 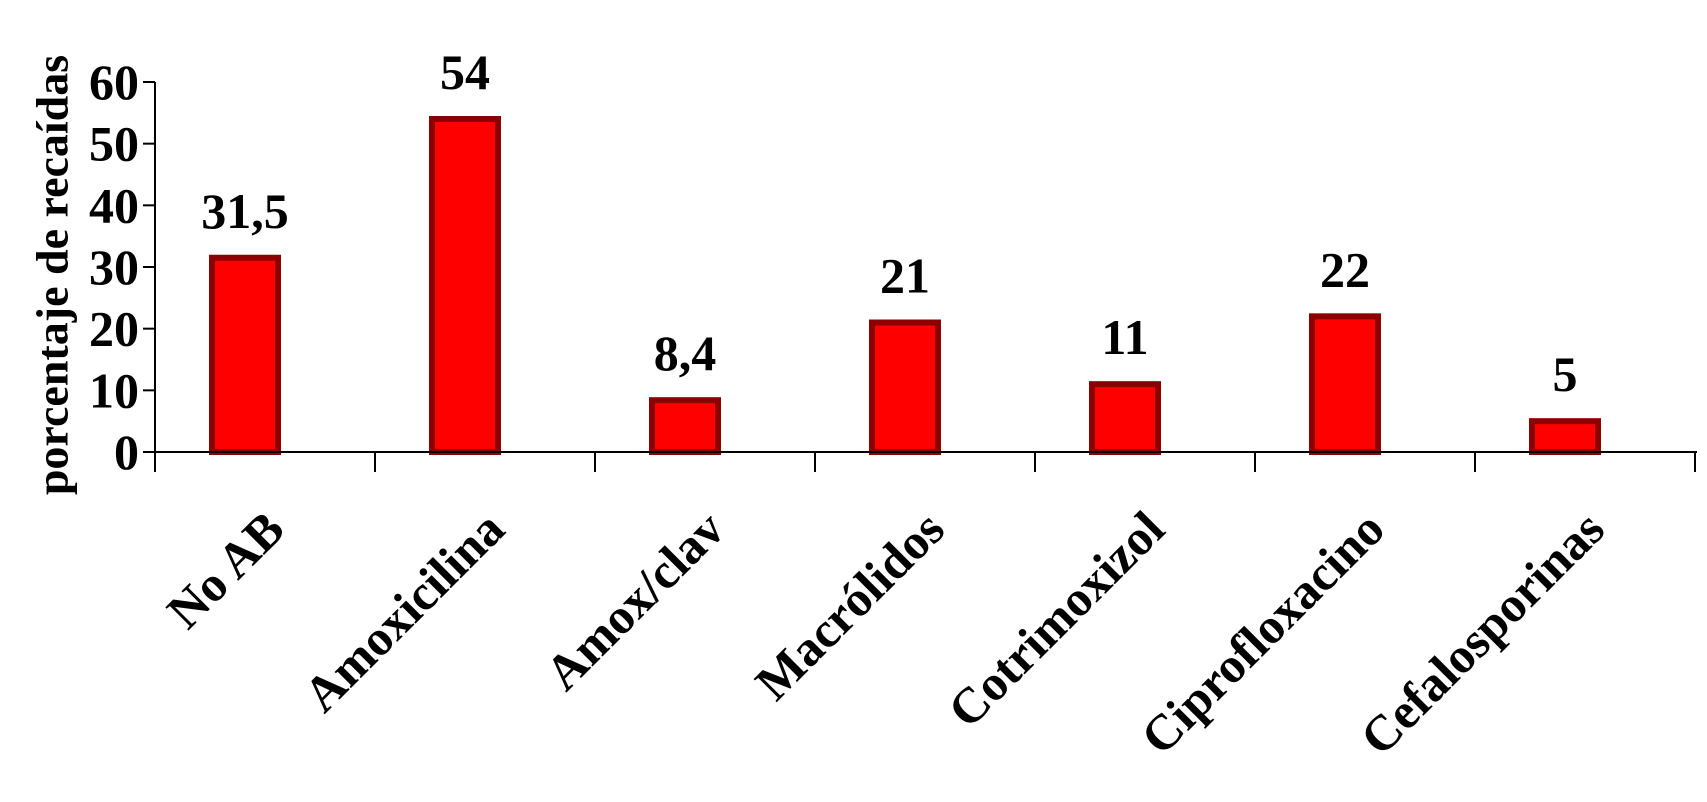 I want to click on data-label: 21, so click(x=905, y=276).